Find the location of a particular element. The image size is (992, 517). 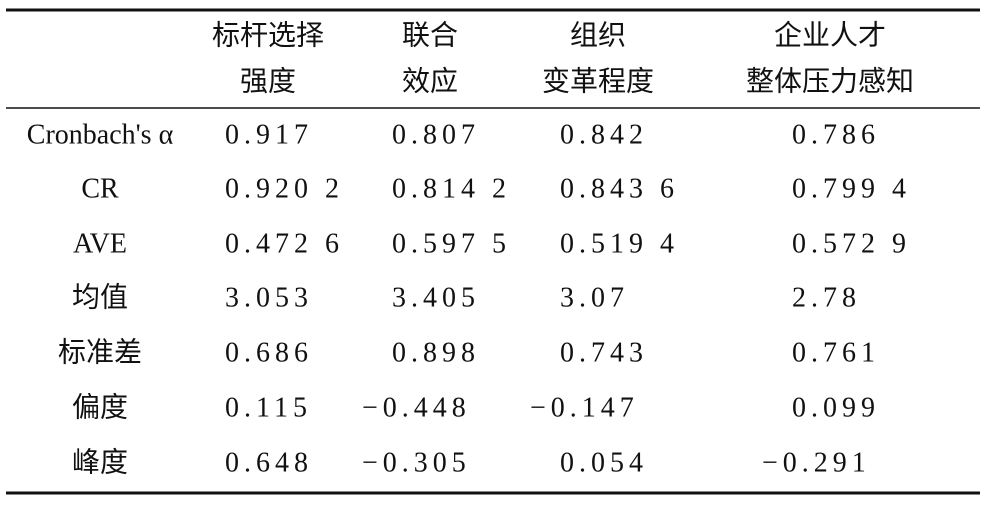

cell-value: 0.054 is located at coordinates (604, 462).